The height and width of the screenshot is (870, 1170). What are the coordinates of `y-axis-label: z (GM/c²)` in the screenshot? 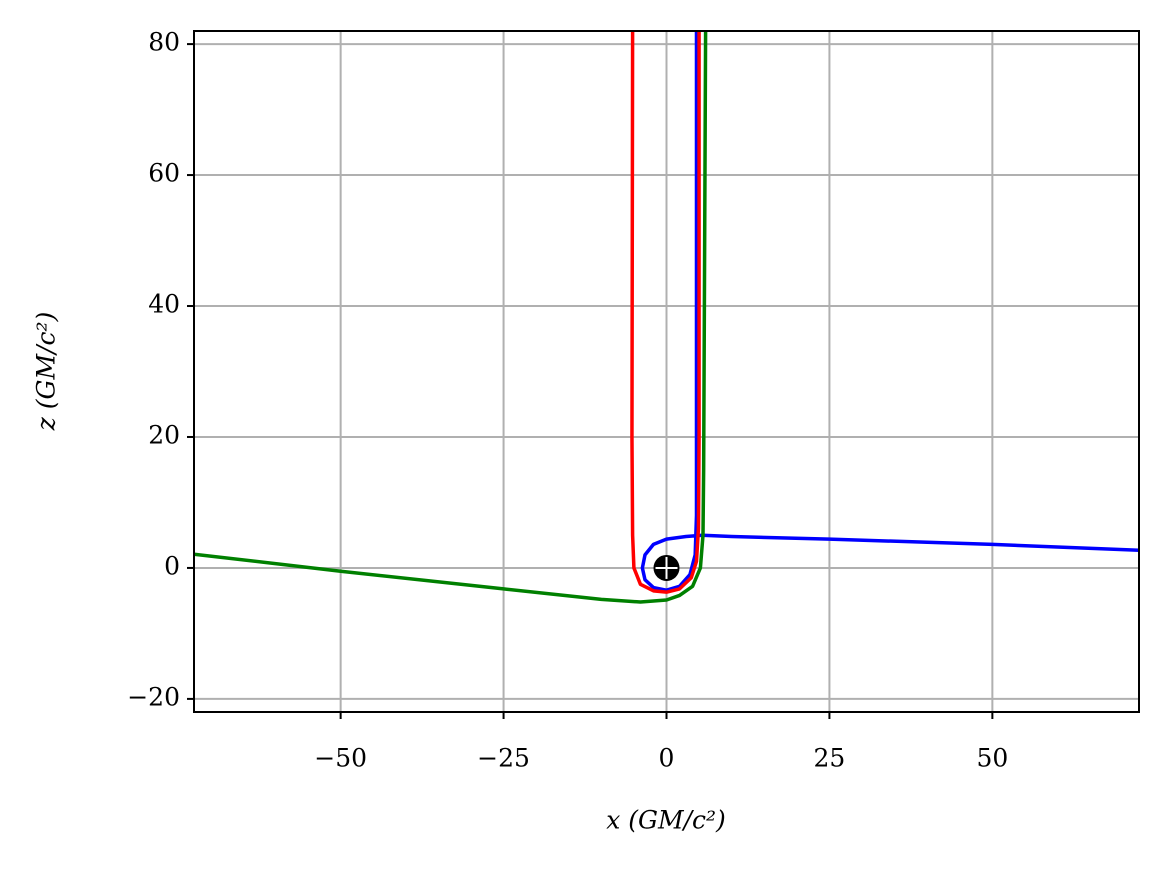 It's located at (46, 372).